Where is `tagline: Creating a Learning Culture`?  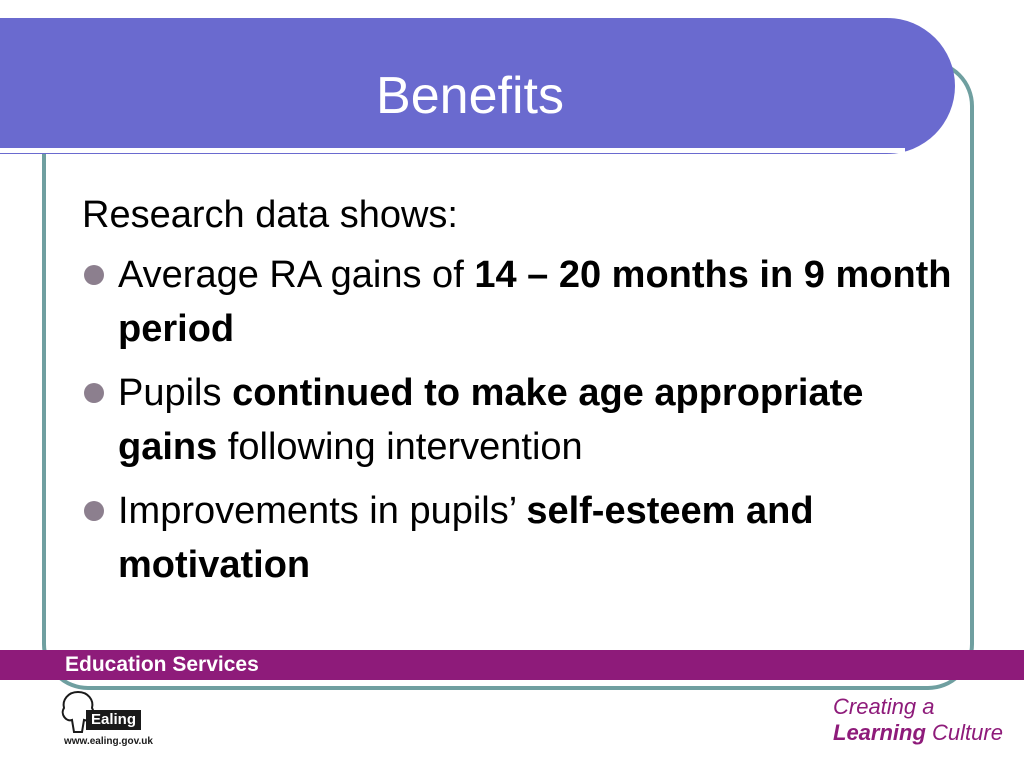
tagline: Creating a Learning Culture is located at coordinates (918, 720).